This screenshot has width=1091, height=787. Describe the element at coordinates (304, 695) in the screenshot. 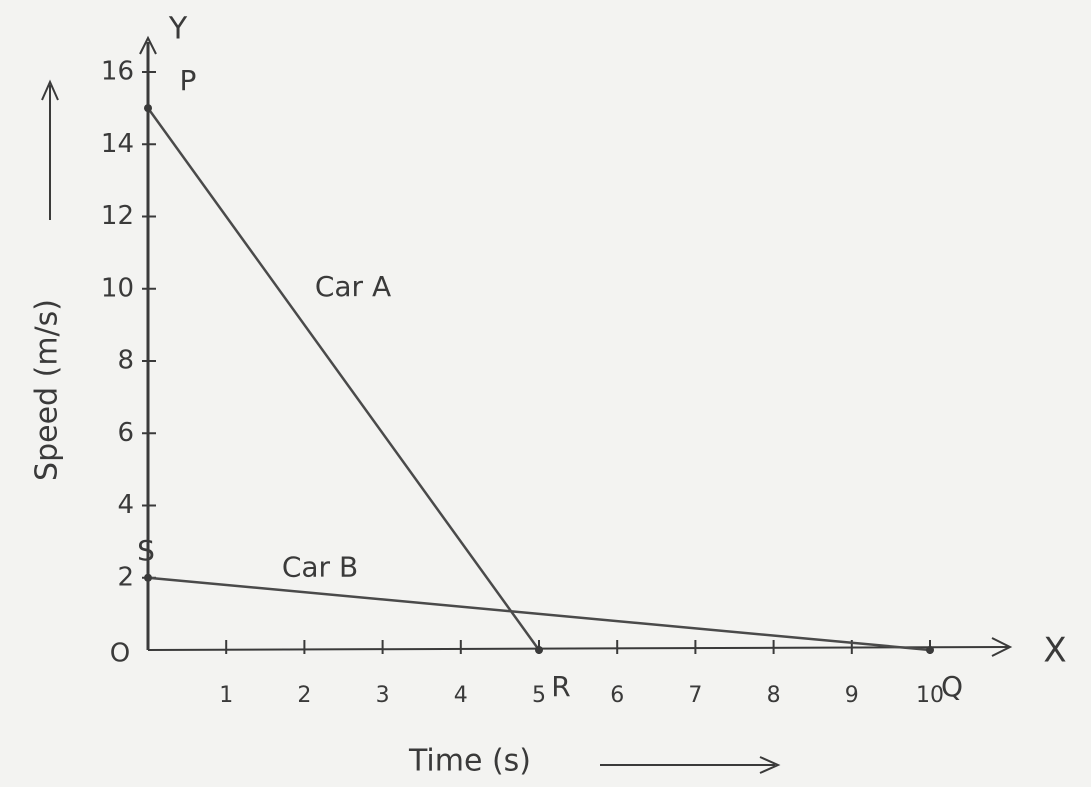

I see `x-tick-label: 2` at that location.